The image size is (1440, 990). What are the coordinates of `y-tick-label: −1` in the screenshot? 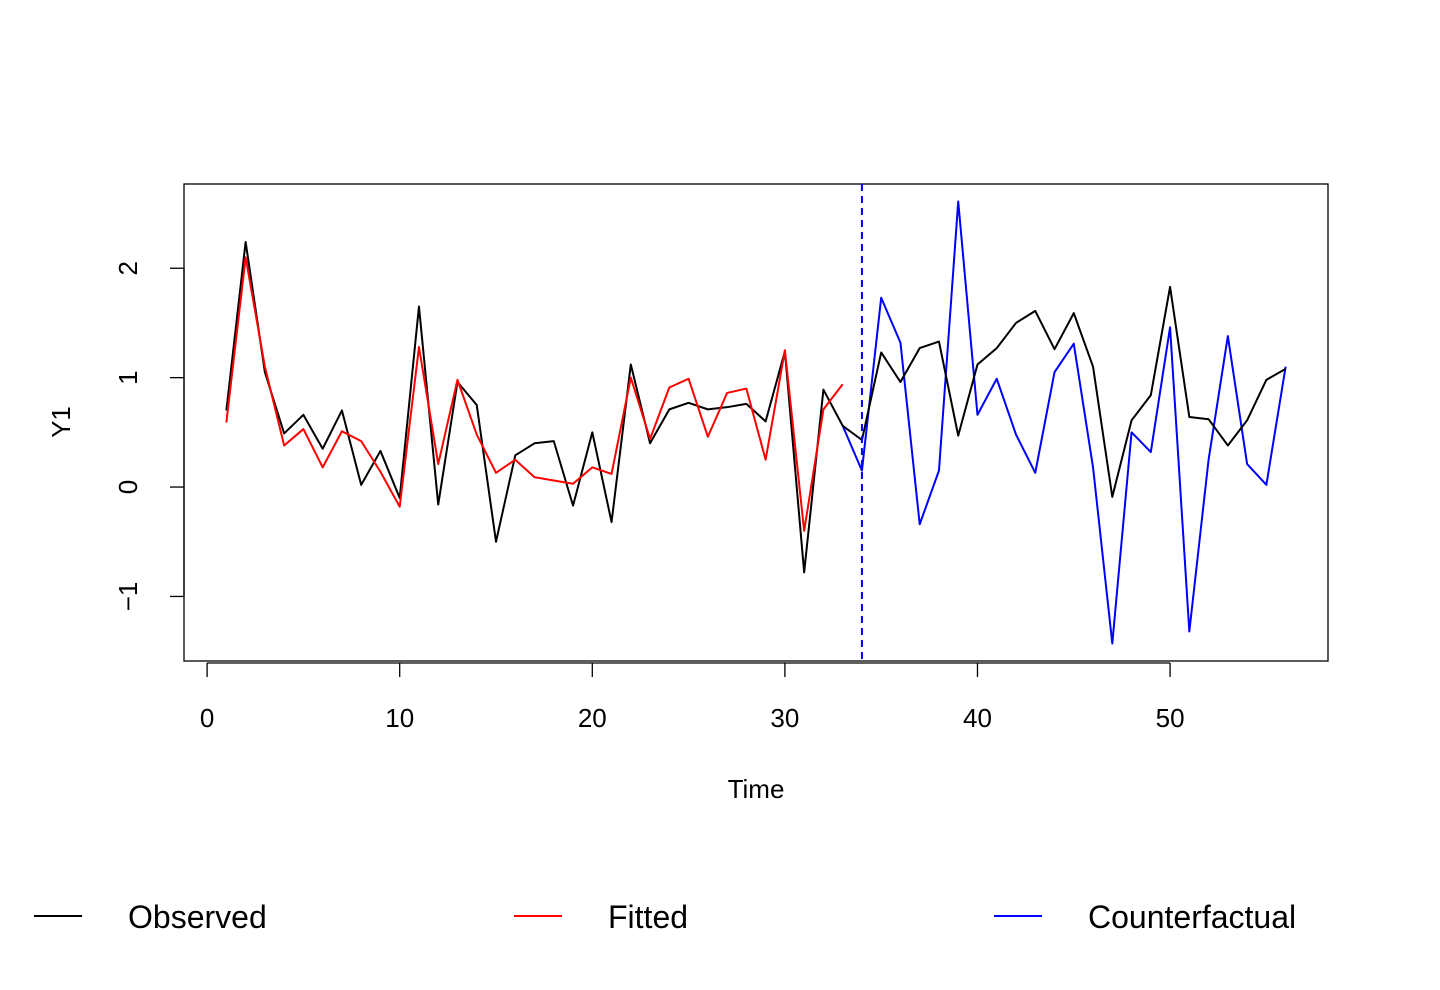 It's located at (128, 597).